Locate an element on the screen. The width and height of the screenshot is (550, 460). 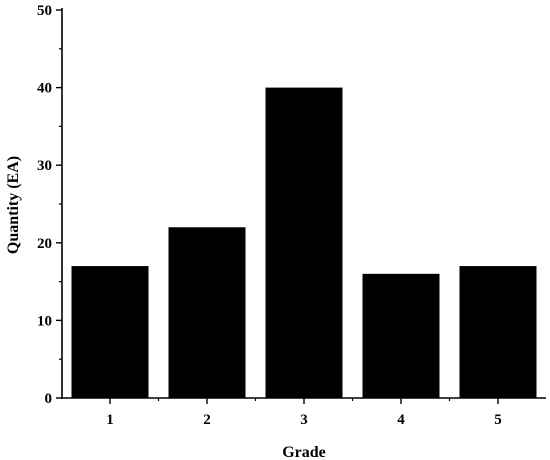
y-tick-label: 30 is located at coordinates (44, 166).